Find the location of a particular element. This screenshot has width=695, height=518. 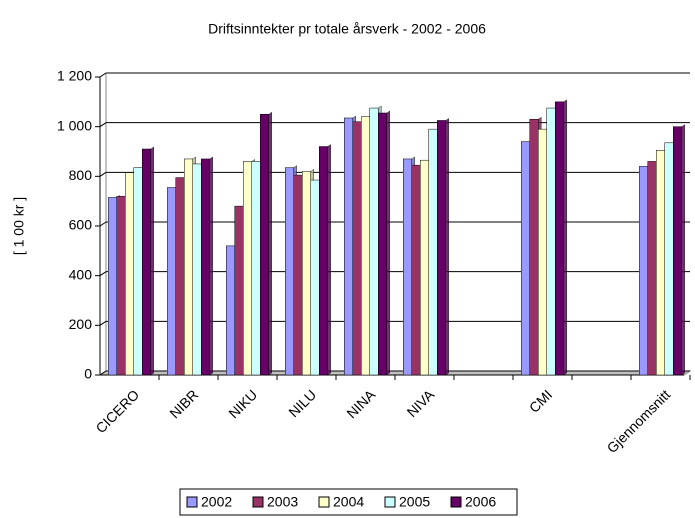

y-tick-label: 400 is located at coordinates (81, 274).